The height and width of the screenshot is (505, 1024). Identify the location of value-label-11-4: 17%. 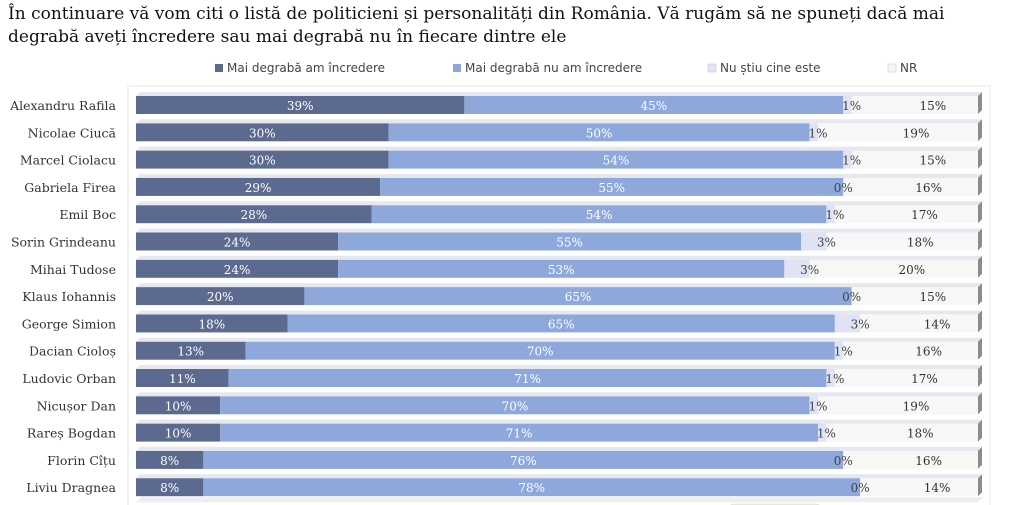
(924, 379).